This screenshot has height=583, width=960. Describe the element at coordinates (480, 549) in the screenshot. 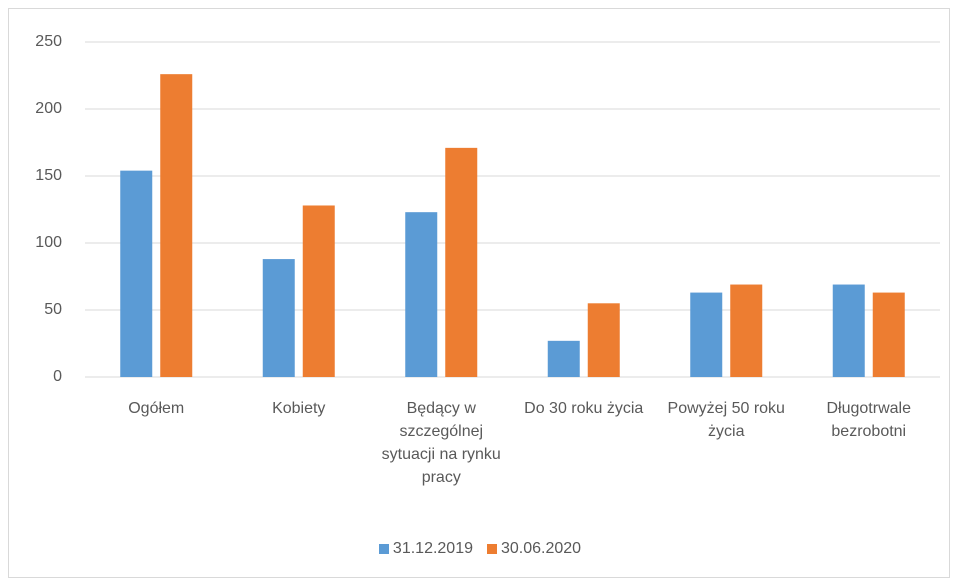

I see `legend: 31.12.2019 30.06.2020` at that location.